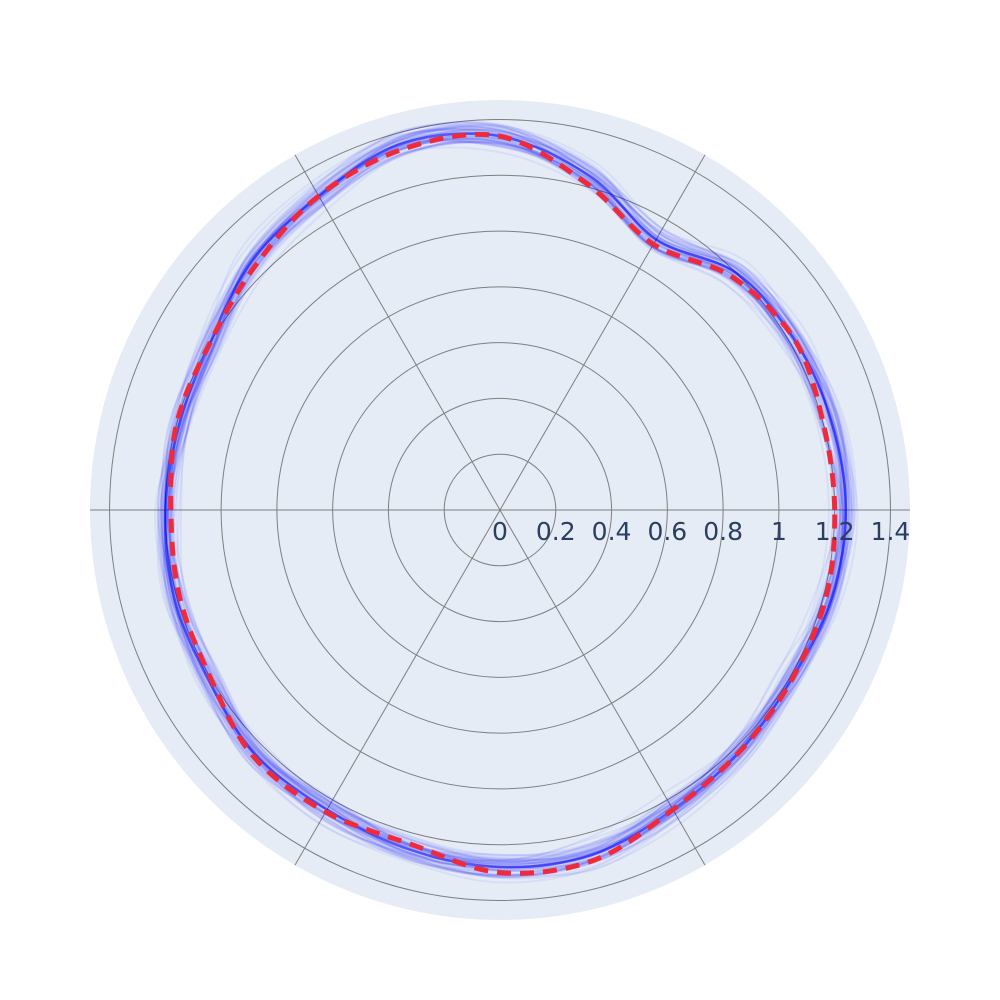 The width and height of the screenshot is (1000, 1000). I want to click on radial-tick-label: 1.4, so click(891, 531).